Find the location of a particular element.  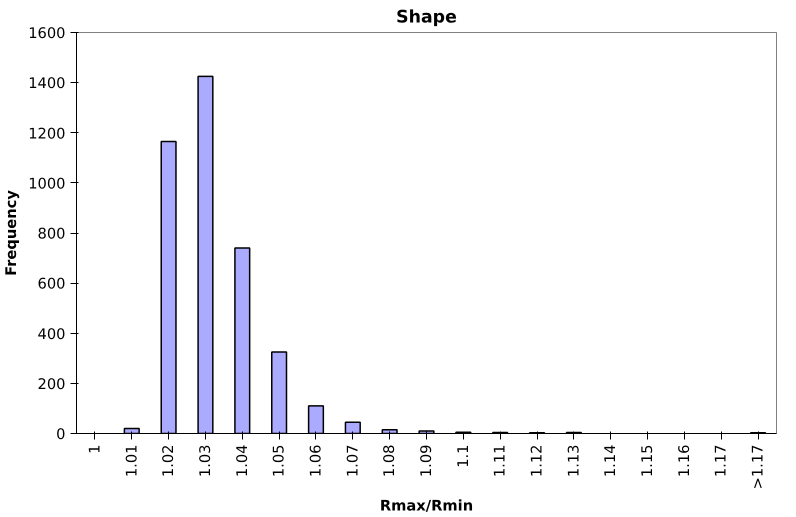

x-tick-label: 1.04 is located at coordinates (242, 461).